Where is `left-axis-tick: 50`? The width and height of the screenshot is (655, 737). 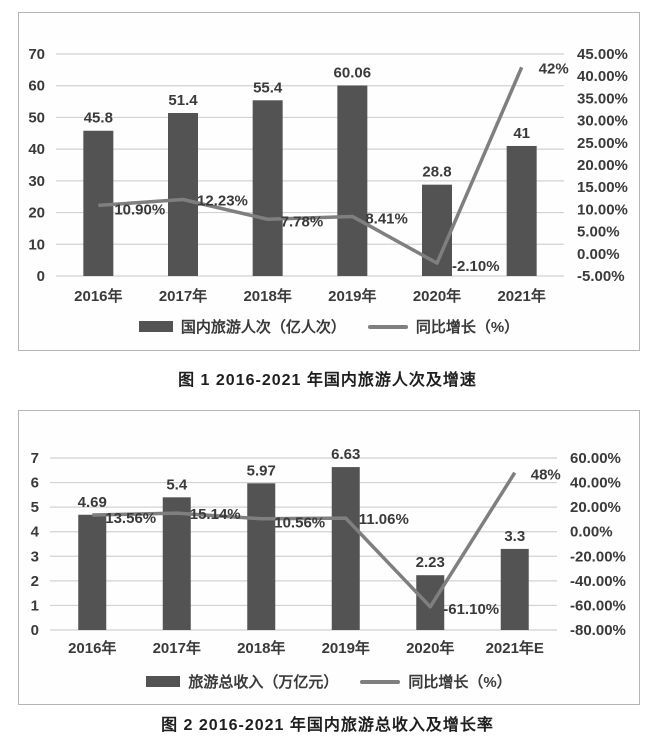 left-axis-tick: 50 is located at coordinates (36, 117).